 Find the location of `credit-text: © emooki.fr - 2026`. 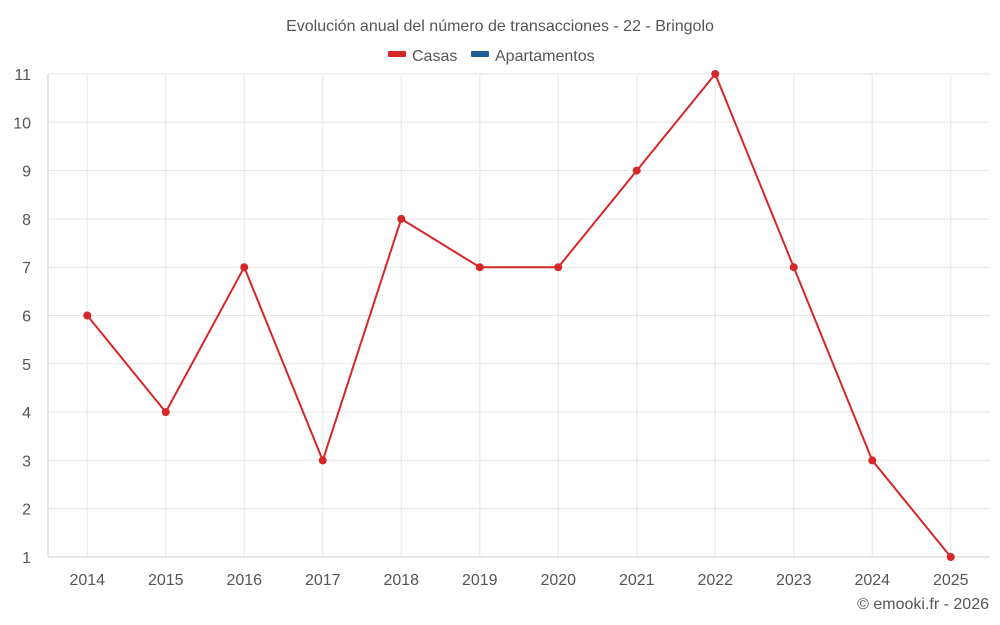

credit-text: © emooki.fr - 2026 is located at coordinates (923, 604).